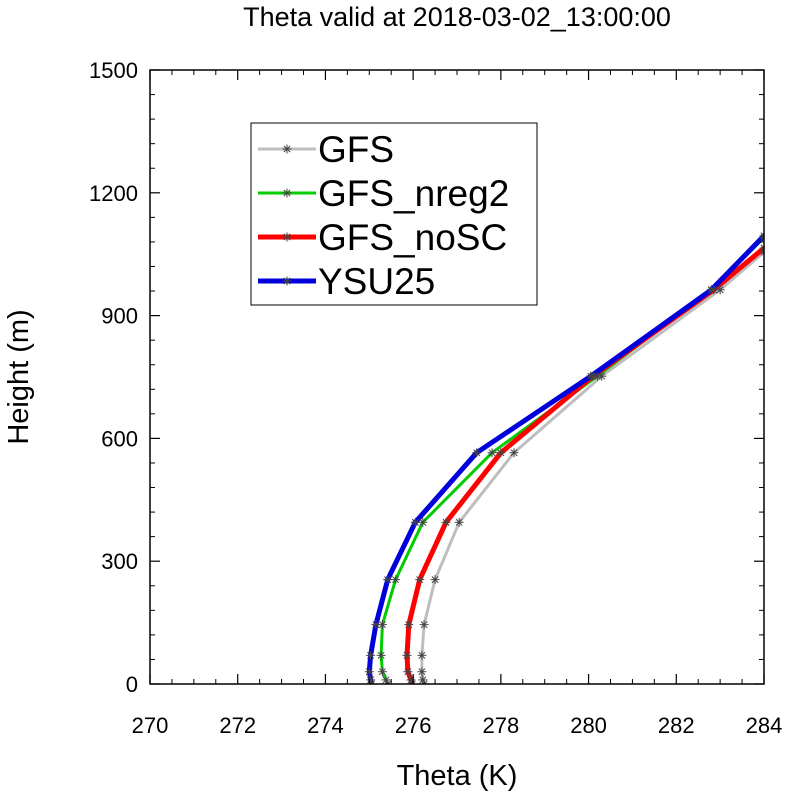 The image size is (787, 796). What do you see at coordinates (113, 193) in the screenshot?
I see `y-tick-label: 1200` at bounding box center [113, 193].